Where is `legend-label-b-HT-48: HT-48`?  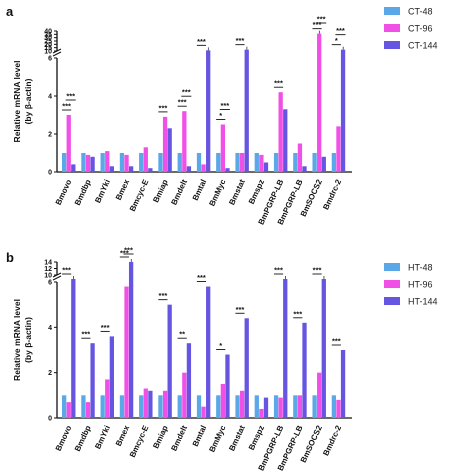 legend-label-b-HT-48: HT-48 is located at coordinates (420, 268).